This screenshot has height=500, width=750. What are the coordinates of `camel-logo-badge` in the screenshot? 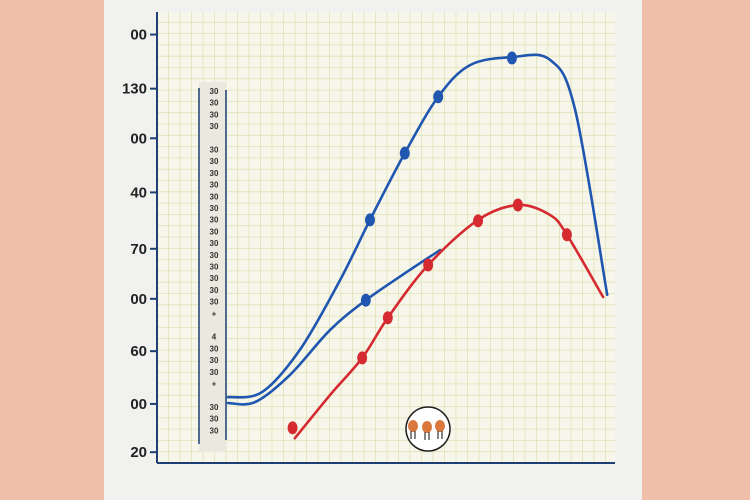 It's located at (428, 429).